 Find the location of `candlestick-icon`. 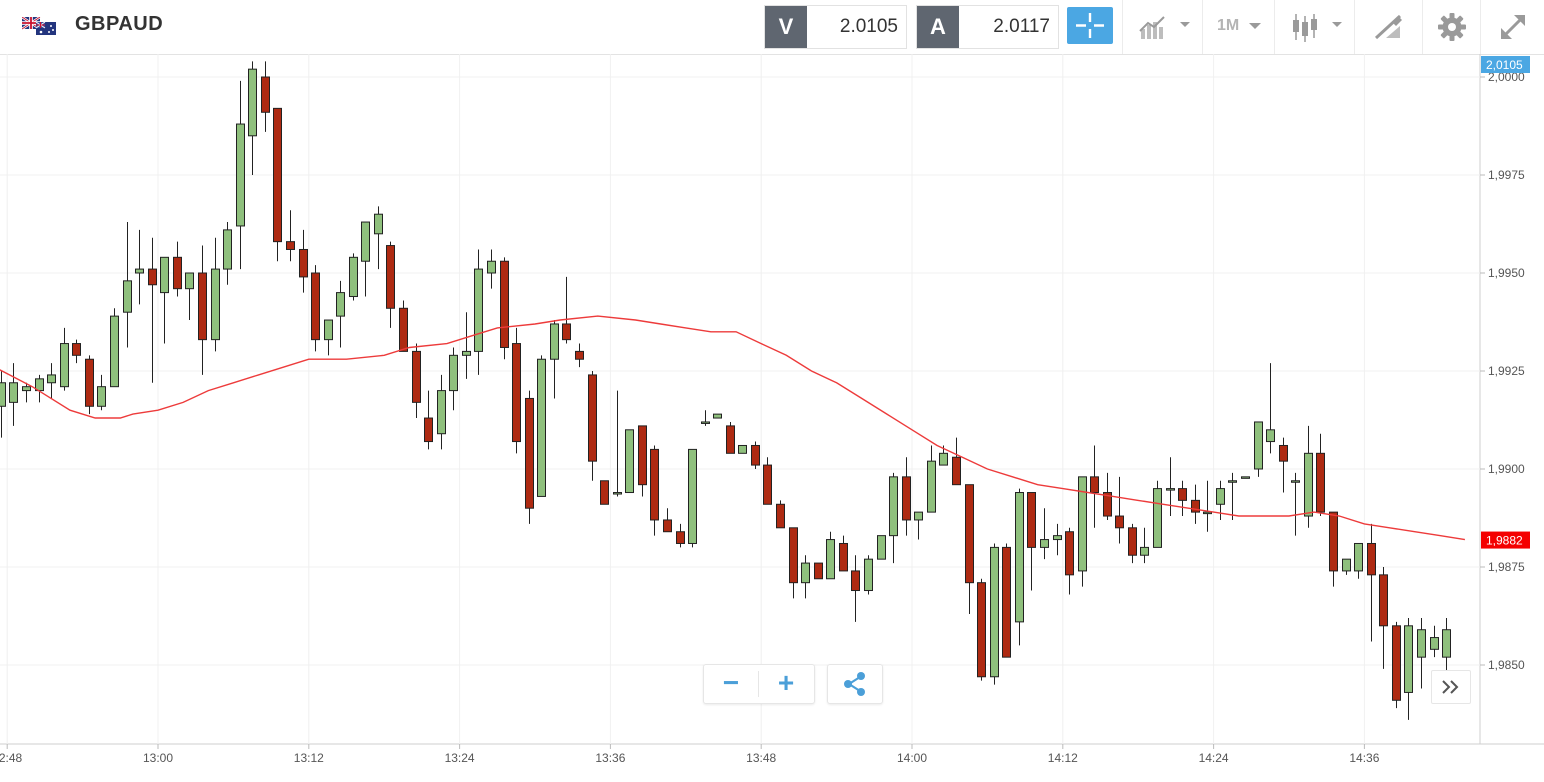

candlestick-icon is located at coordinates (1317, 28).